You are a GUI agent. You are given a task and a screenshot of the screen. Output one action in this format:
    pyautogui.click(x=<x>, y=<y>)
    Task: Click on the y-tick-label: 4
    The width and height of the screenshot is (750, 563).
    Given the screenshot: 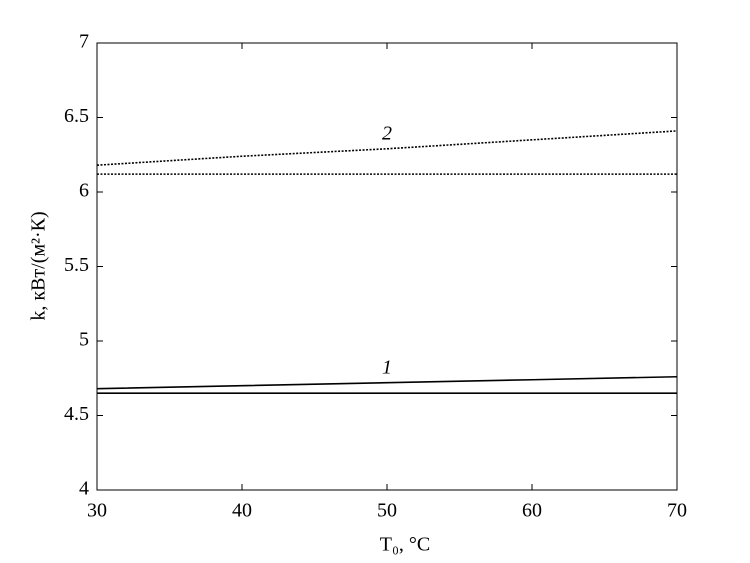 What is the action you would take?
    pyautogui.click(x=84, y=489)
    